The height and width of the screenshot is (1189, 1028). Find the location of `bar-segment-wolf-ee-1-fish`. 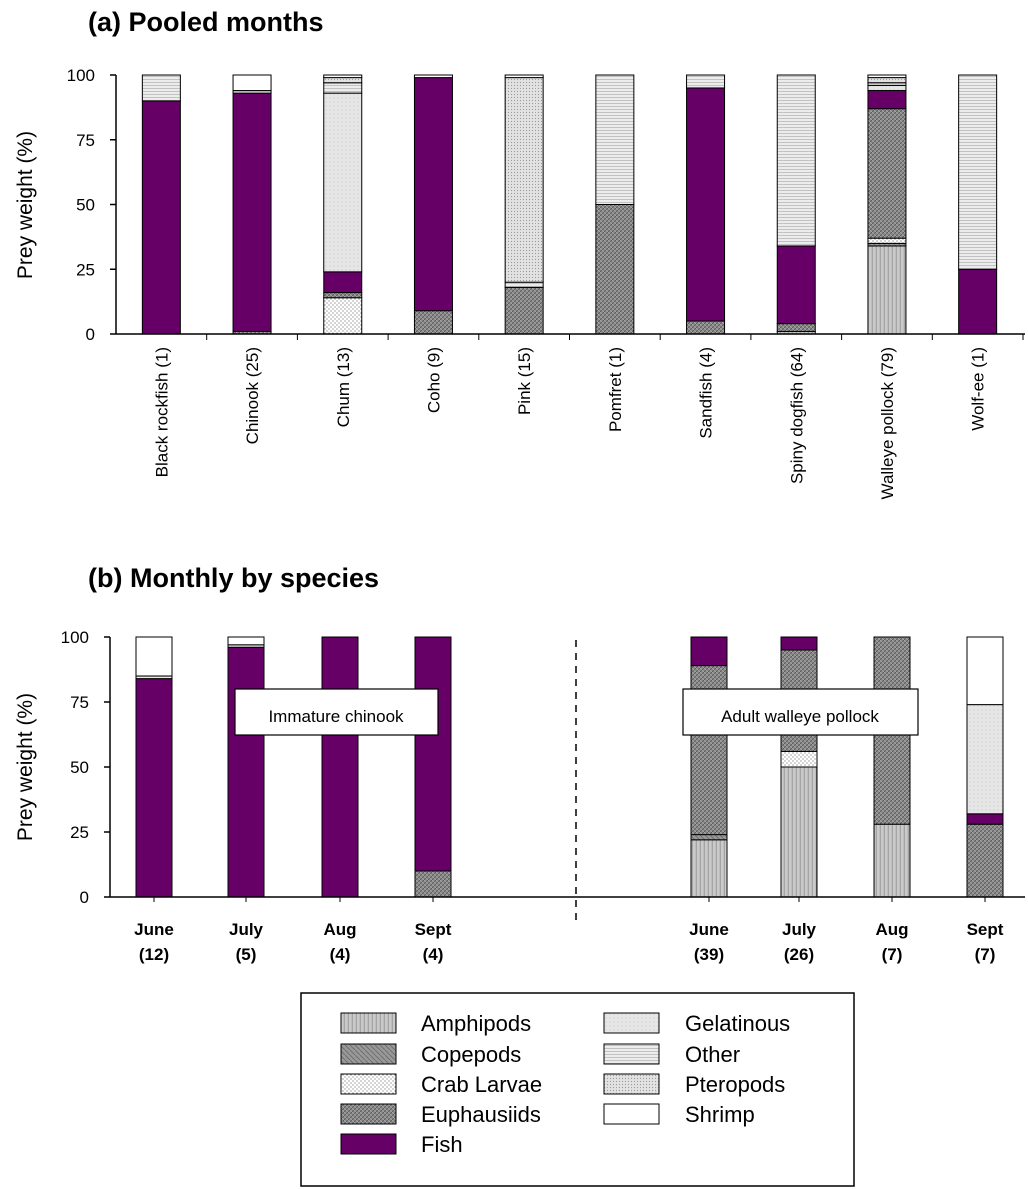

bar-segment-wolf-ee-1-fish is located at coordinates (978, 301).